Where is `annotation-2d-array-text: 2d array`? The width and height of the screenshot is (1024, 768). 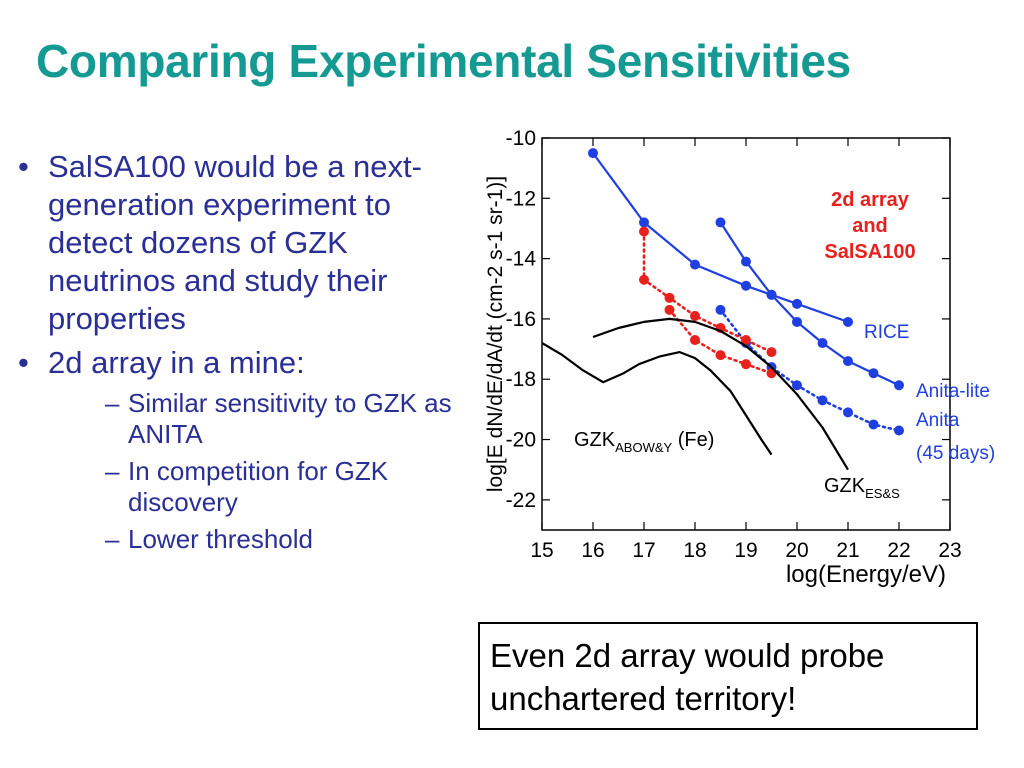
annotation-2d-array-text: 2d array is located at coordinates (870, 200).